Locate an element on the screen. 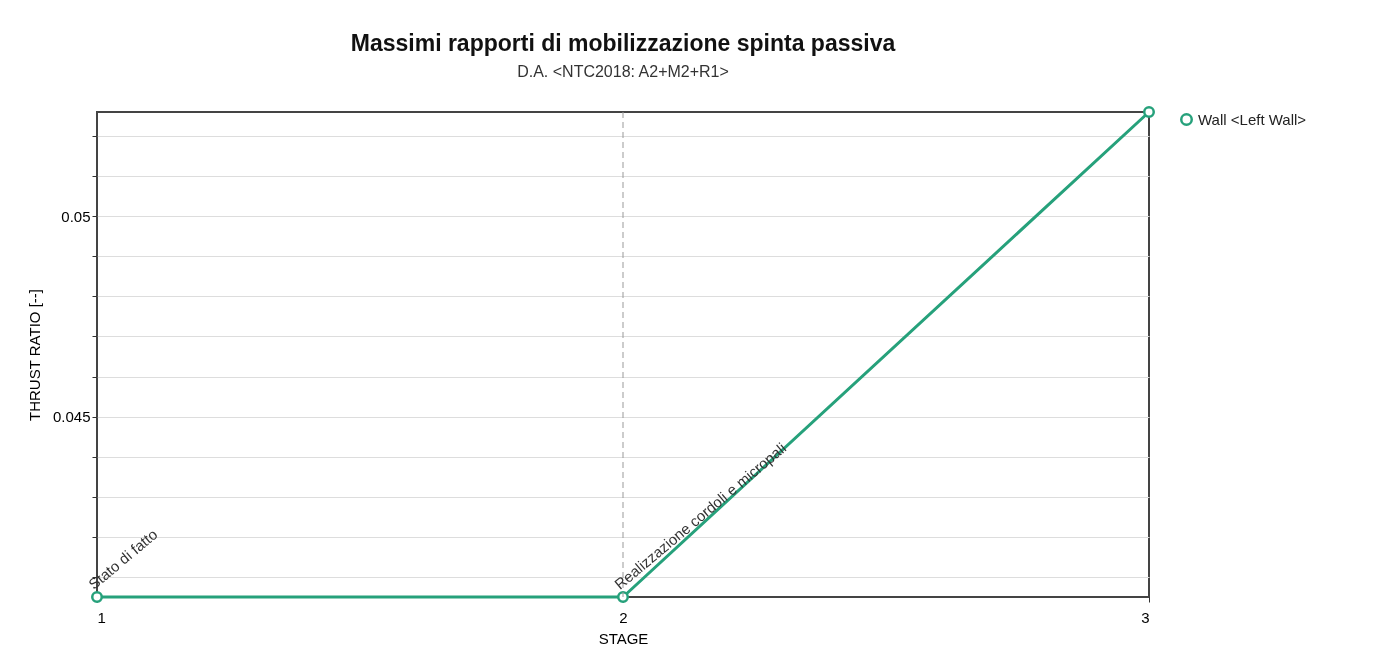 This screenshot has width=1373, height=660. x-axis-title: STAGE is located at coordinates (623, 638).